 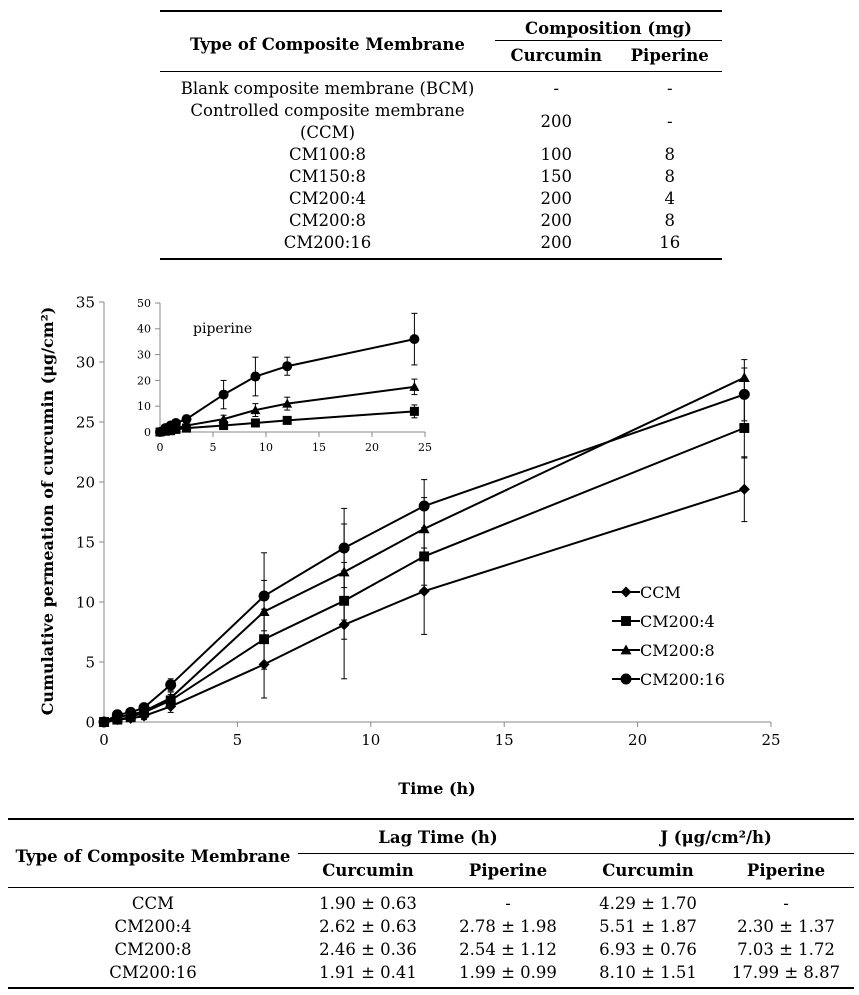 What do you see at coordinates (368, 870) in the screenshot?
I see `header-lag-curcumin: Curcumin` at bounding box center [368, 870].